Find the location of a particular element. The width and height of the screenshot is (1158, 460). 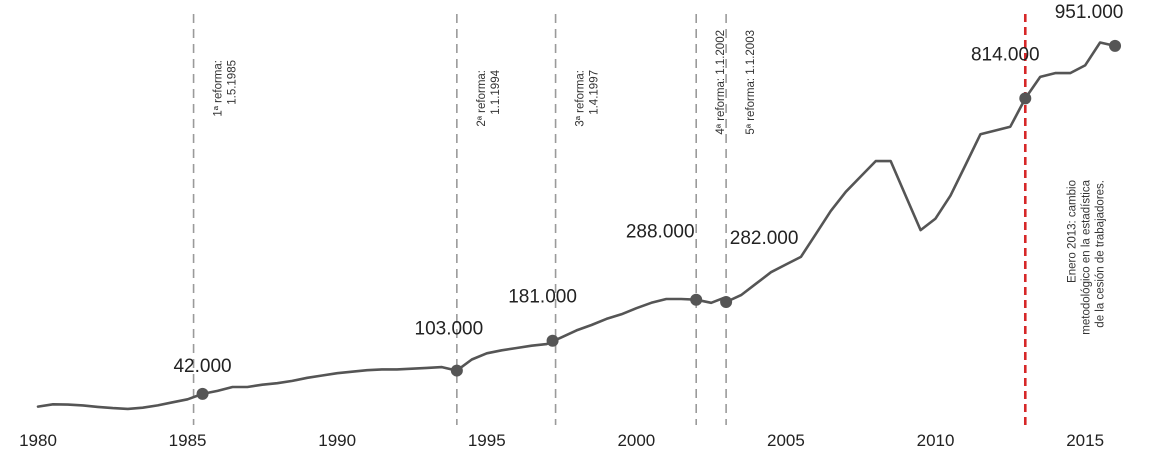

marker-label-1: 42.000 is located at coordinates (202, 366).